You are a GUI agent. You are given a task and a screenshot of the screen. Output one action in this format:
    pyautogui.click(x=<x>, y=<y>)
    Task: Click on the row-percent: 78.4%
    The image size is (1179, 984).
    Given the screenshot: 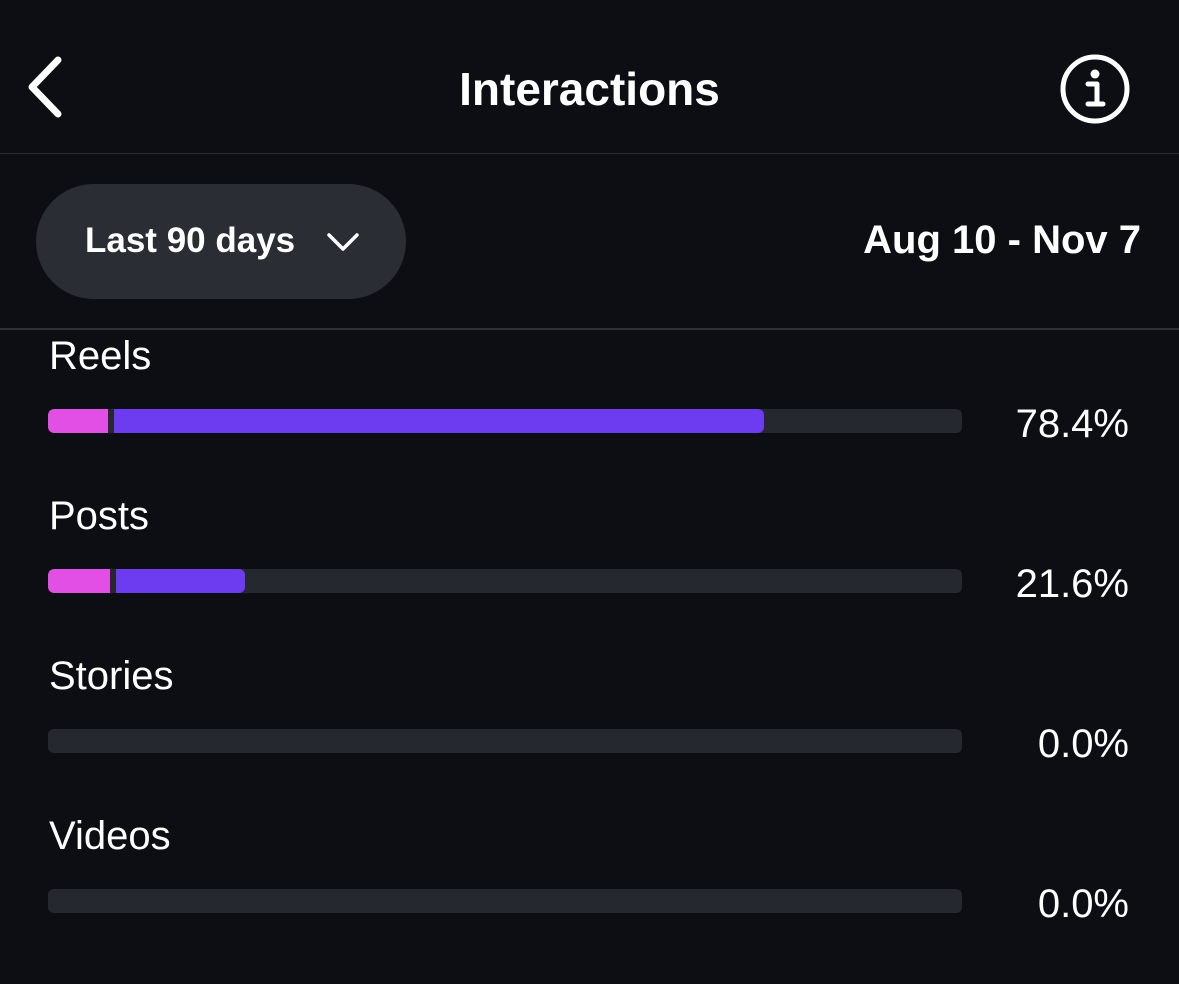 What is the action you would take?
    pyautogui.click(x=1072, y=424)
    